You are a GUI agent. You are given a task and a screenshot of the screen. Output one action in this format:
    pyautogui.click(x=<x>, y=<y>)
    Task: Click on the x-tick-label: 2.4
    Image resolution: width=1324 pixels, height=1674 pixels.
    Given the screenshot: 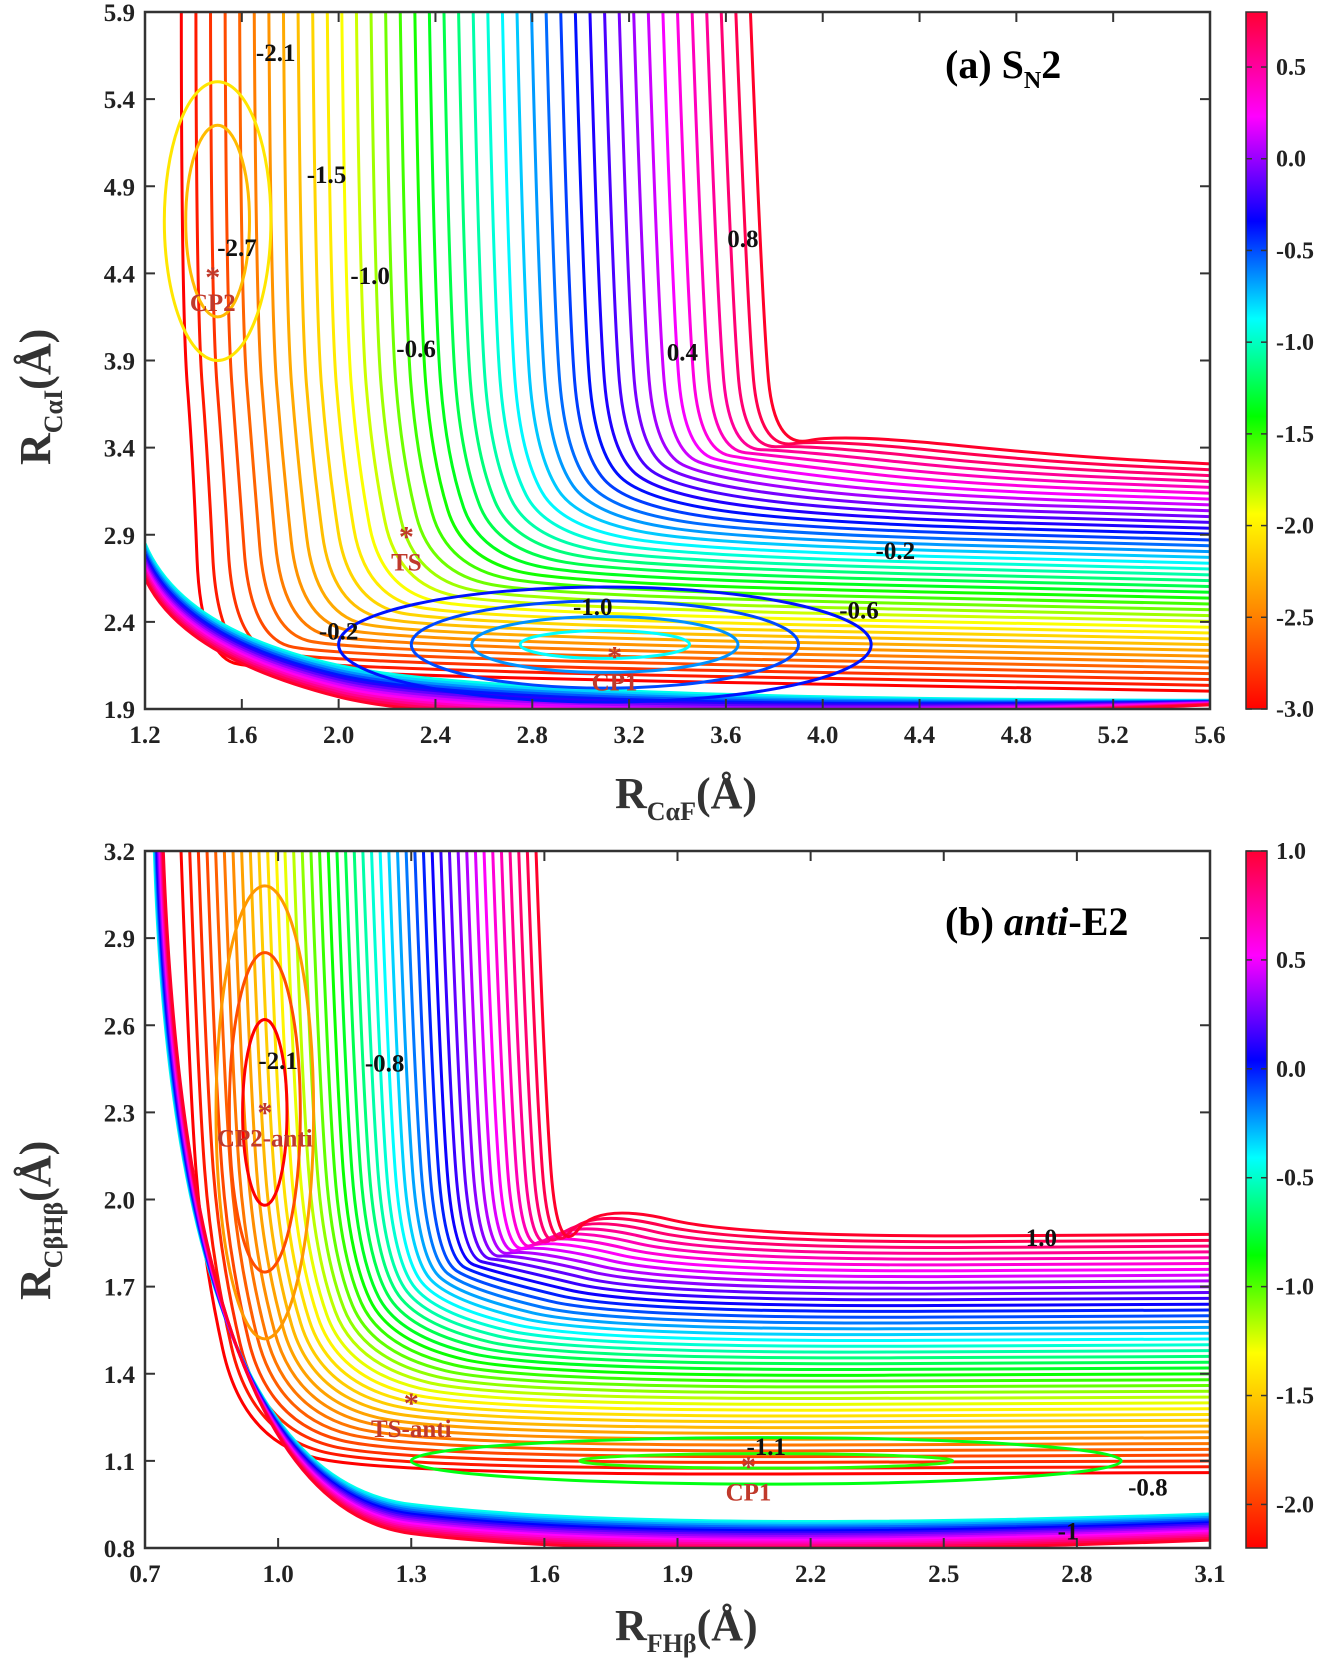 What is the action you would take?
    pyautogui.click(x=436, y=735)
    